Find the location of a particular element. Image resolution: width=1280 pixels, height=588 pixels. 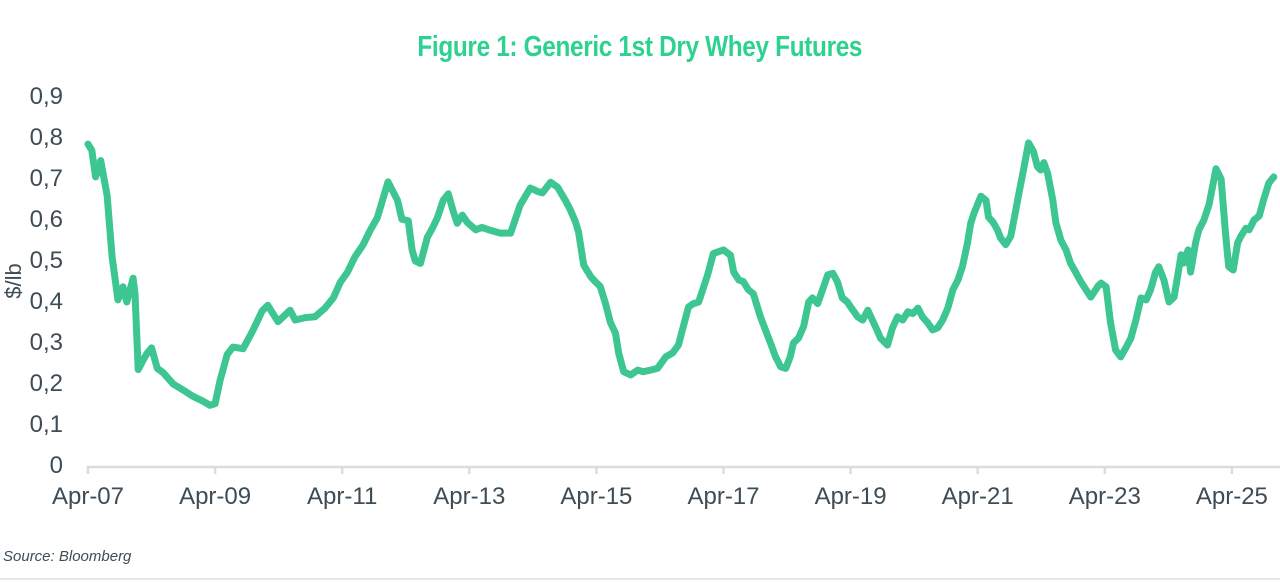

x-axis-tick-label: Apr-25 is located at coordinates (1231, 496).